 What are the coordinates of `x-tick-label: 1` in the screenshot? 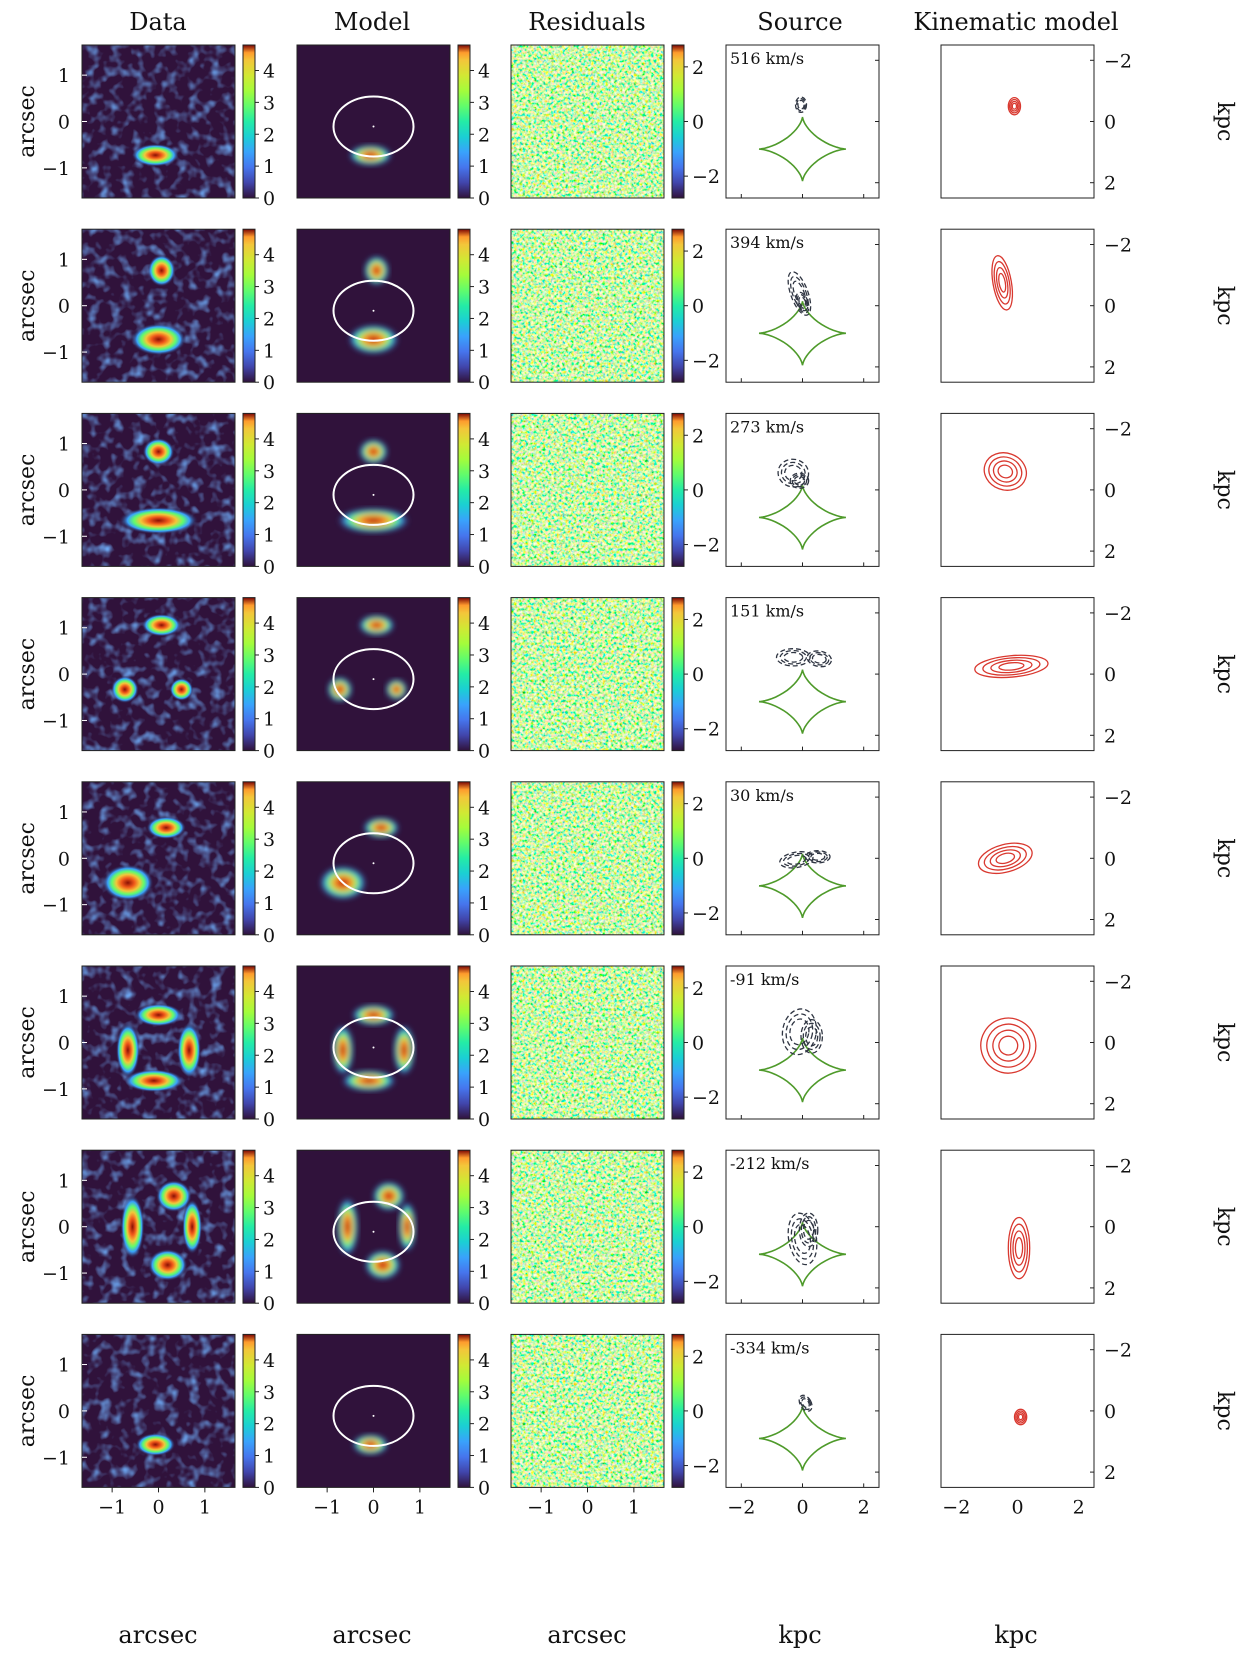 It's located at (634, 1507).